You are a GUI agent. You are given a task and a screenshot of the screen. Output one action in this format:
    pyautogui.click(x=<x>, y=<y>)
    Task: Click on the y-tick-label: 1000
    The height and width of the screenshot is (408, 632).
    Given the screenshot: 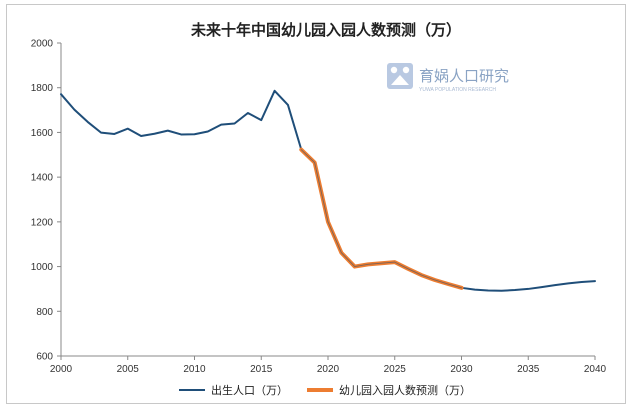 What is the action you would take?
    pyautogui.click(x=42, y=267)
    